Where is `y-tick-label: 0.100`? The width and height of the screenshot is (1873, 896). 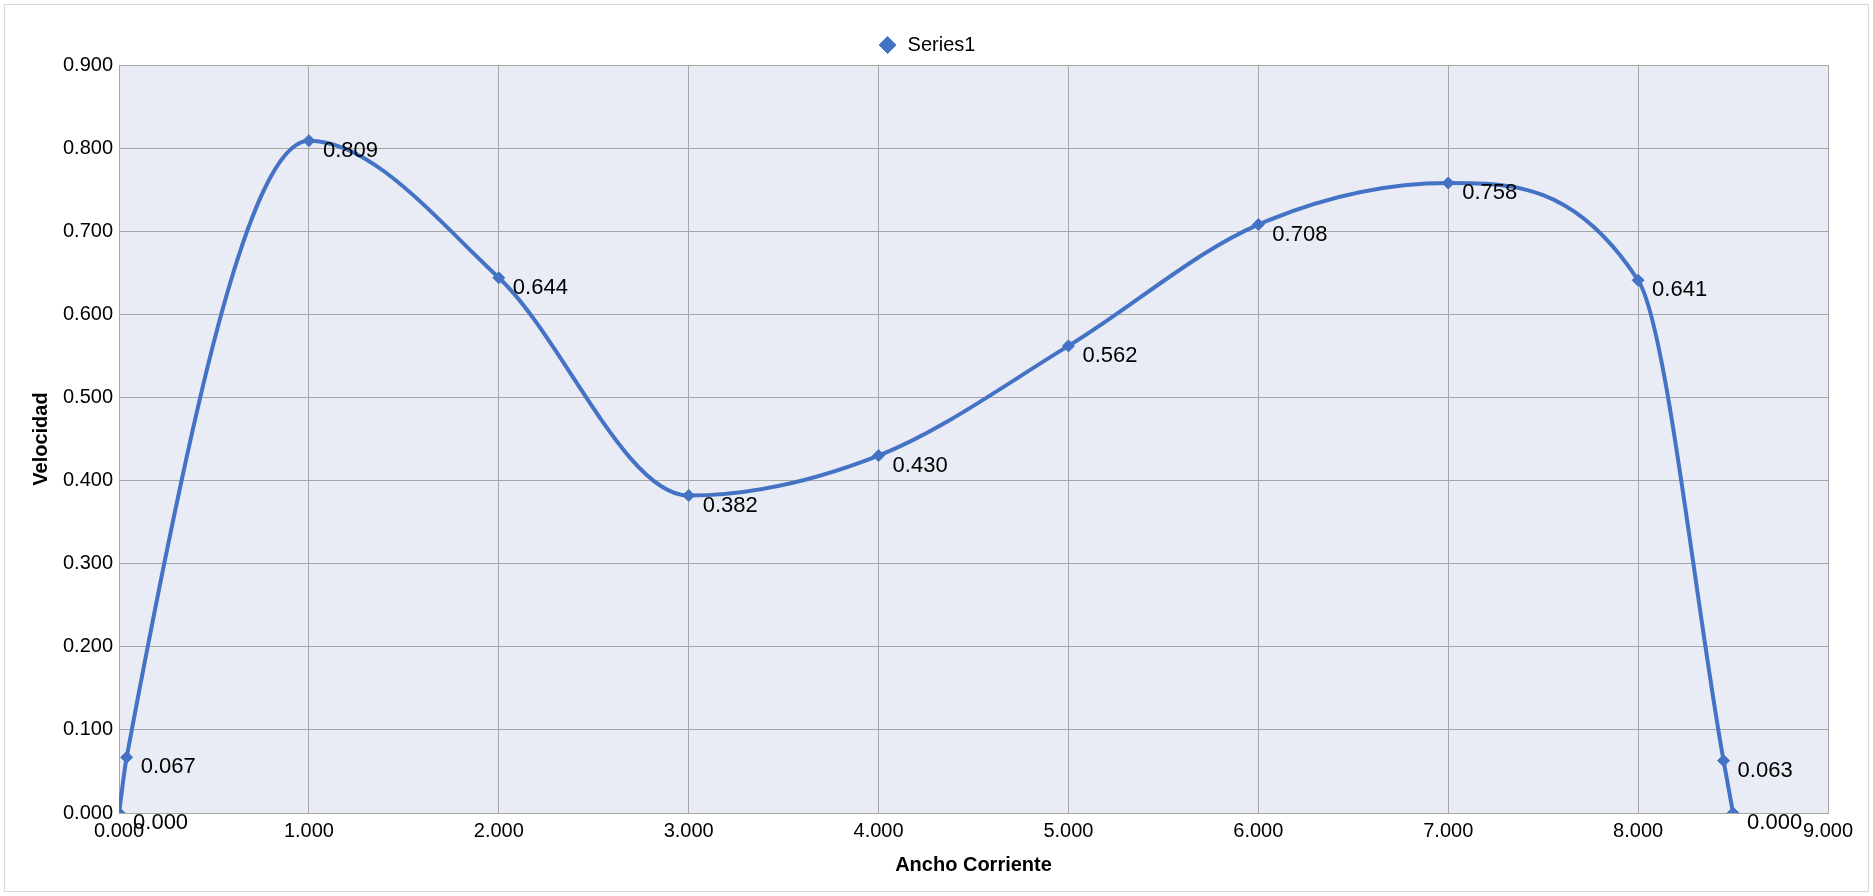
y-tick-label: 0.100 is located at coordinates (88, 728).